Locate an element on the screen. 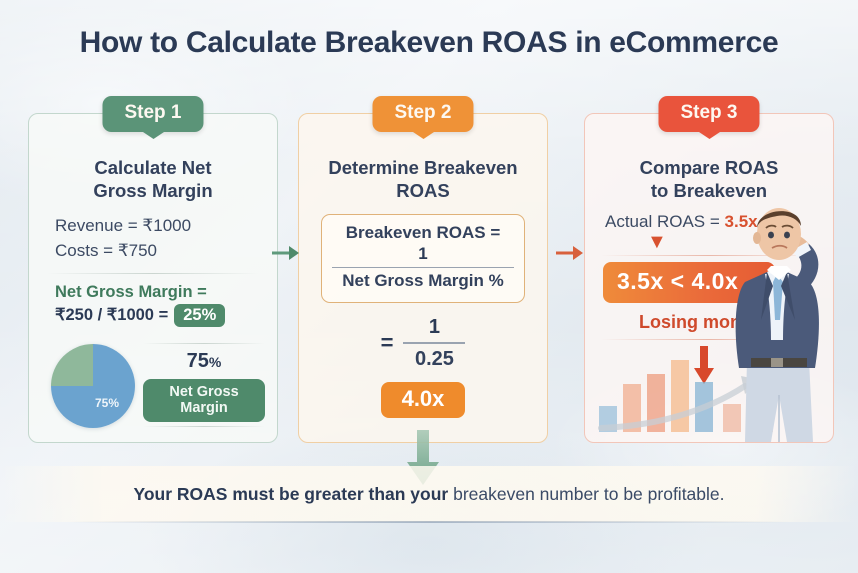 The height and width of the screenshot is (573, 858). pie-legend-line1: Net Gross is located at coordinates (204, 391).